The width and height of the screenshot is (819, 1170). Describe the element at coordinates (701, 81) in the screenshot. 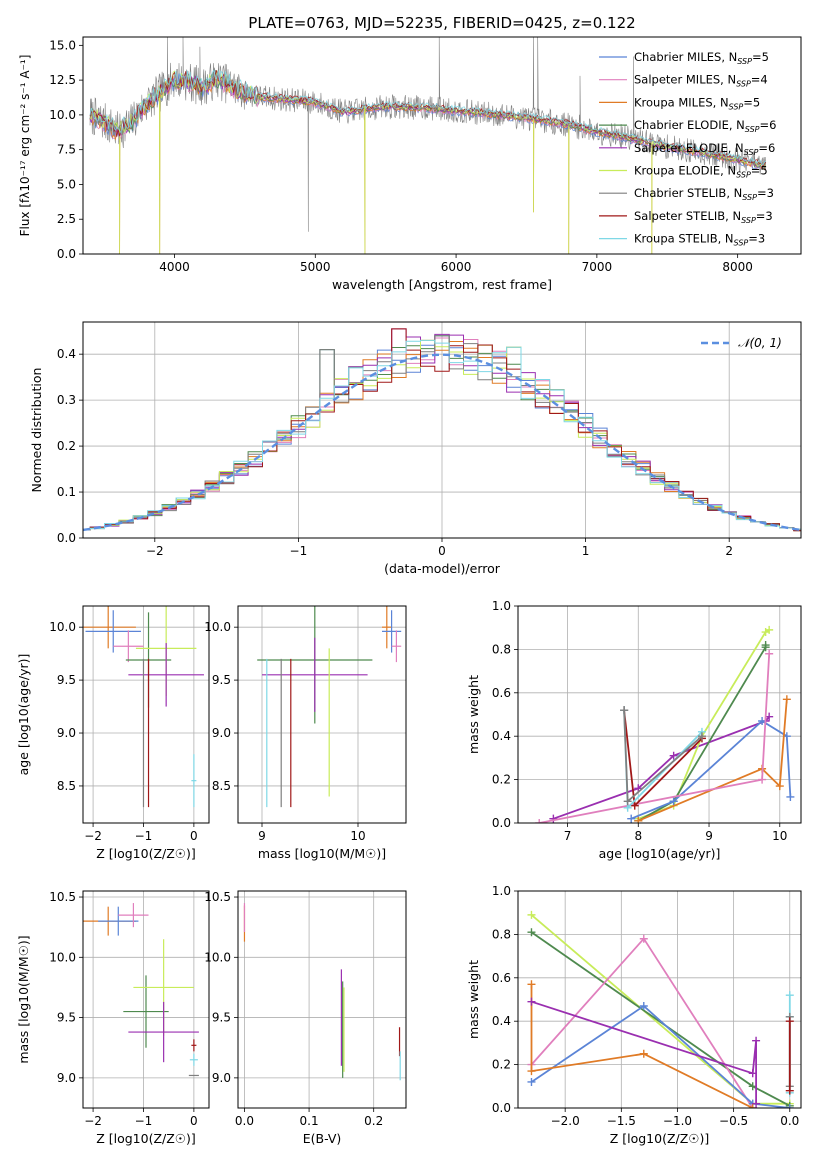

I see `legend-label: Salpeter MILES, NSSP=4` at that location.